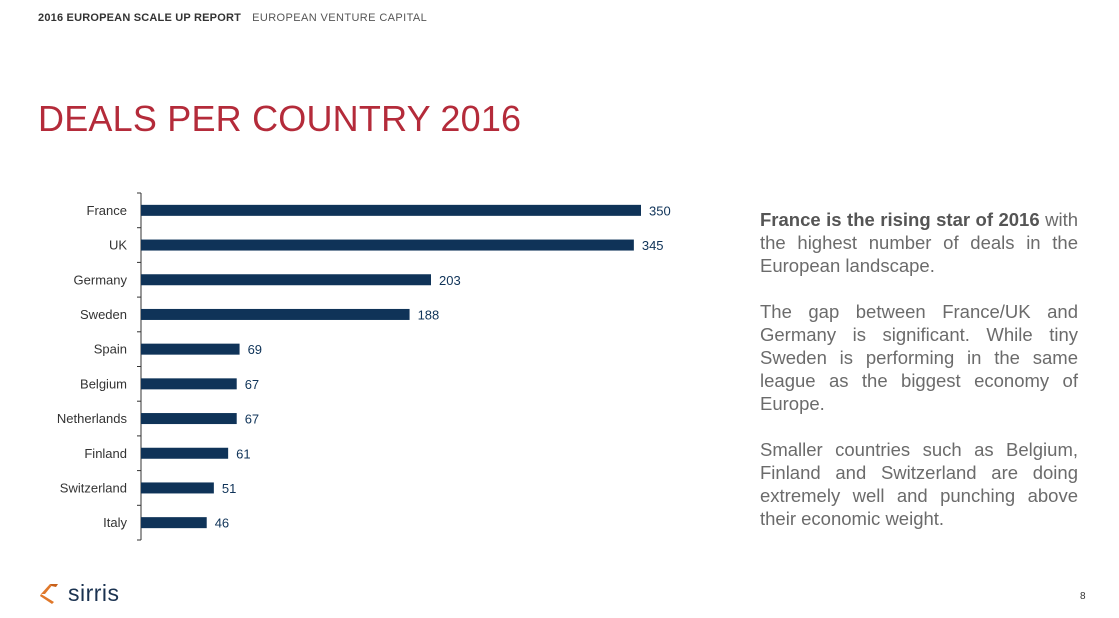 The image size is (1119, 618). I want to click on sirris-logo: sirris, so click(79, 593).